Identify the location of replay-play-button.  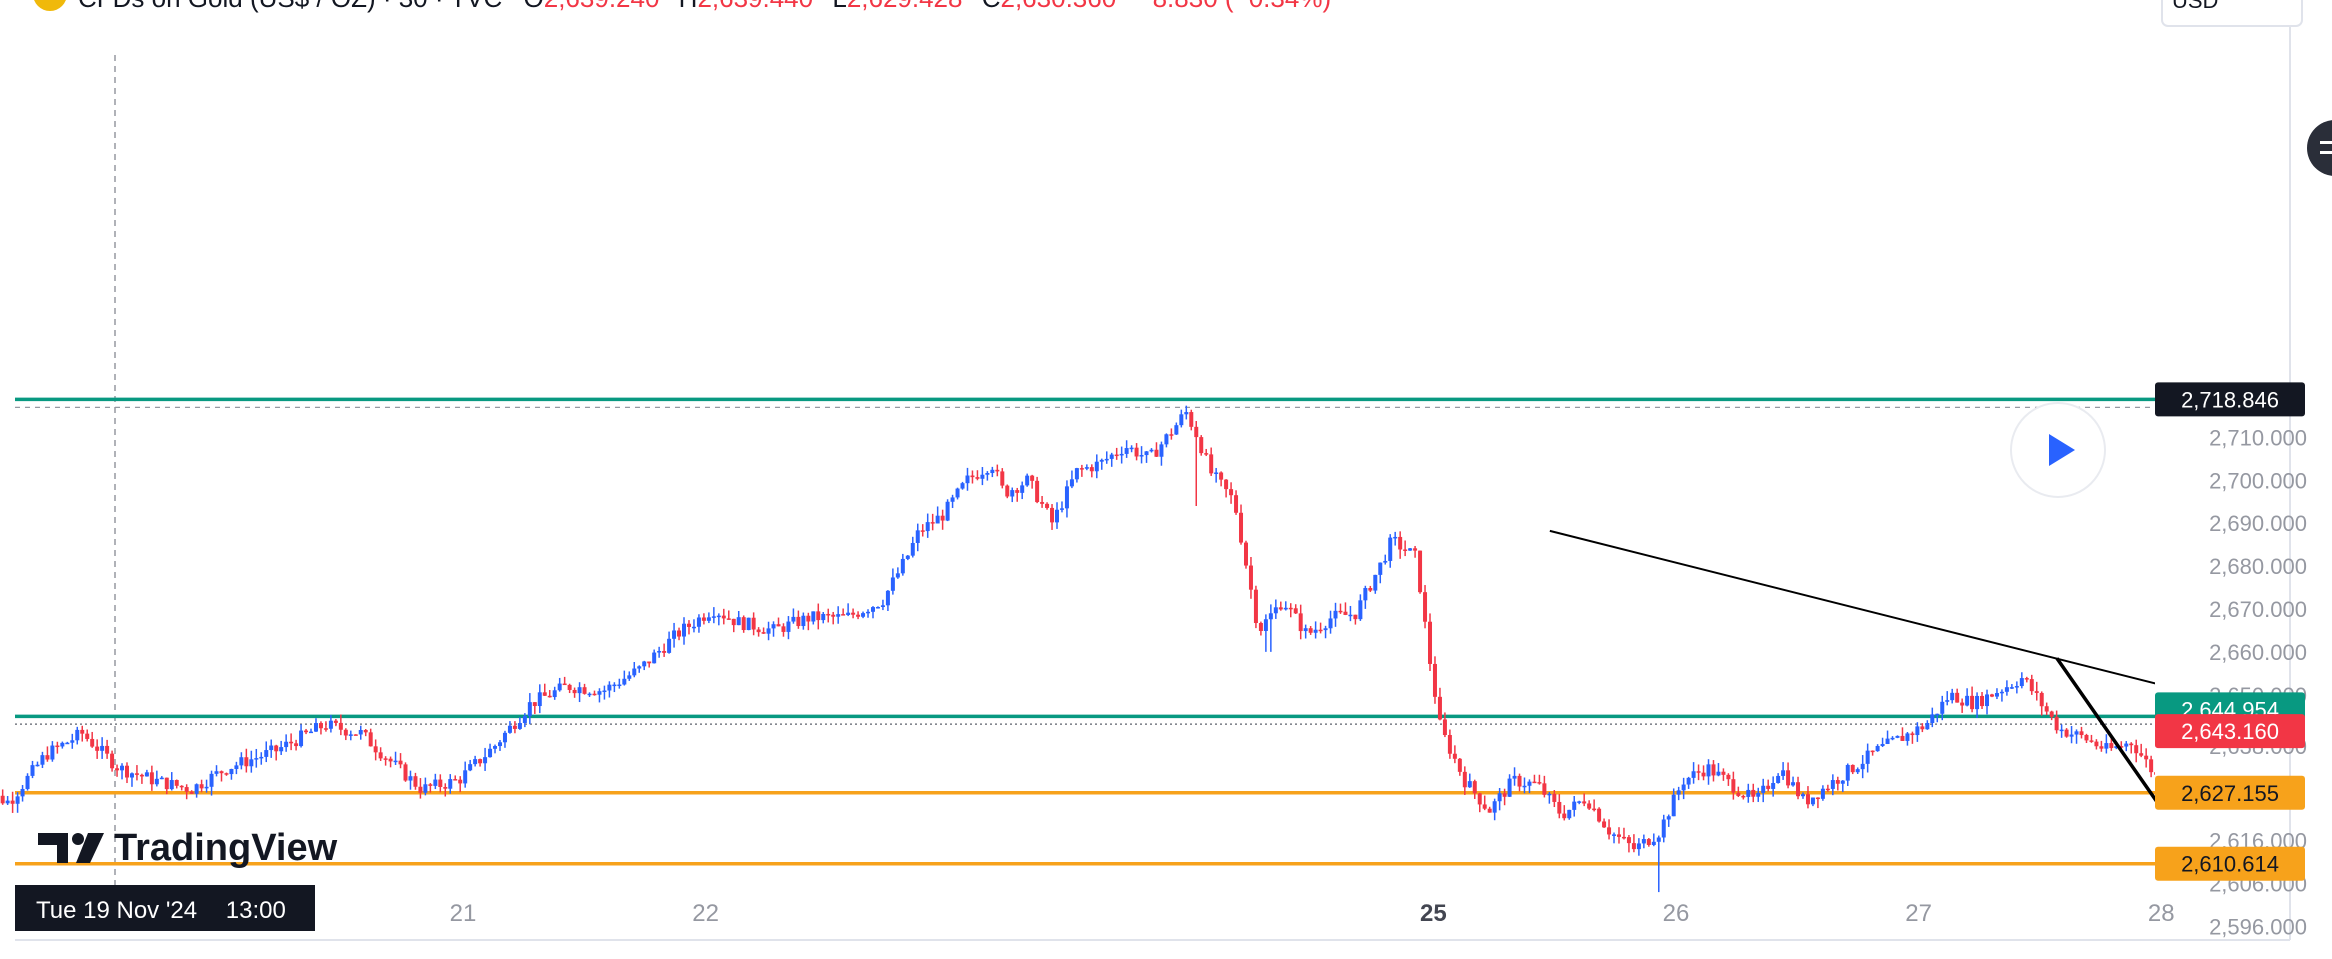
(2058, 450).